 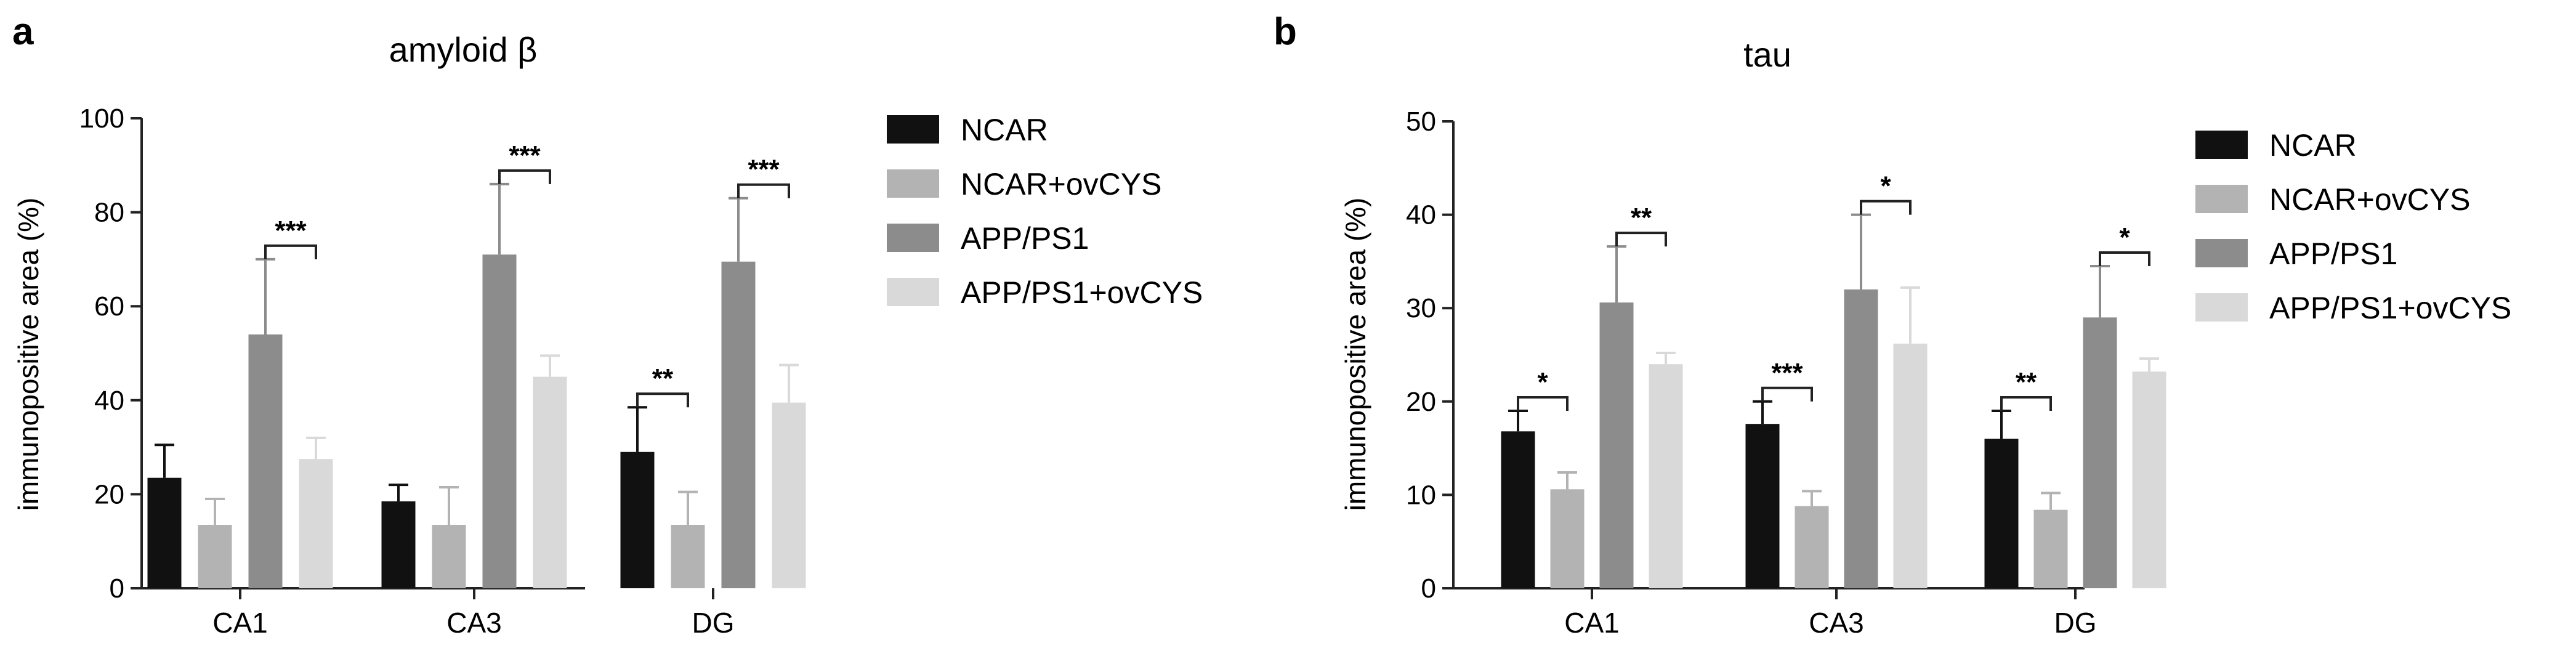 I want to click on chart-title-a: amyloid β, so click(x=463, y=50).